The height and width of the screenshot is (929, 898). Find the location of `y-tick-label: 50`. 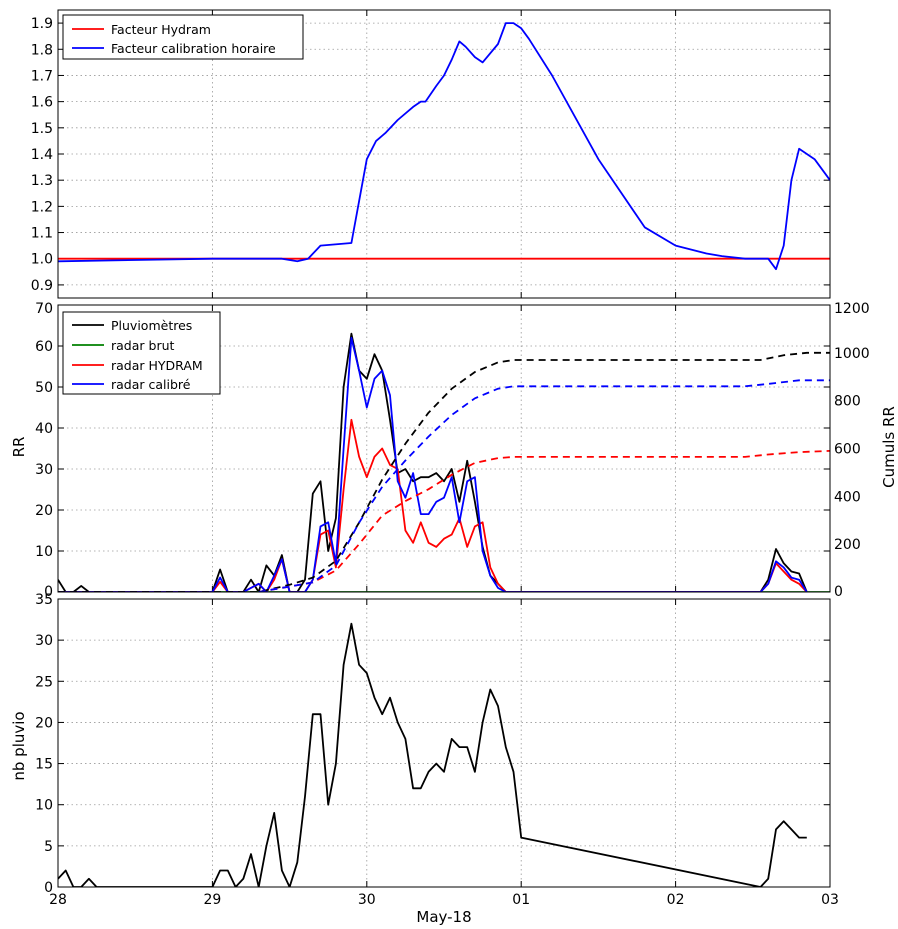

y-tick-label: 50 is located at coordinates (44, 388).